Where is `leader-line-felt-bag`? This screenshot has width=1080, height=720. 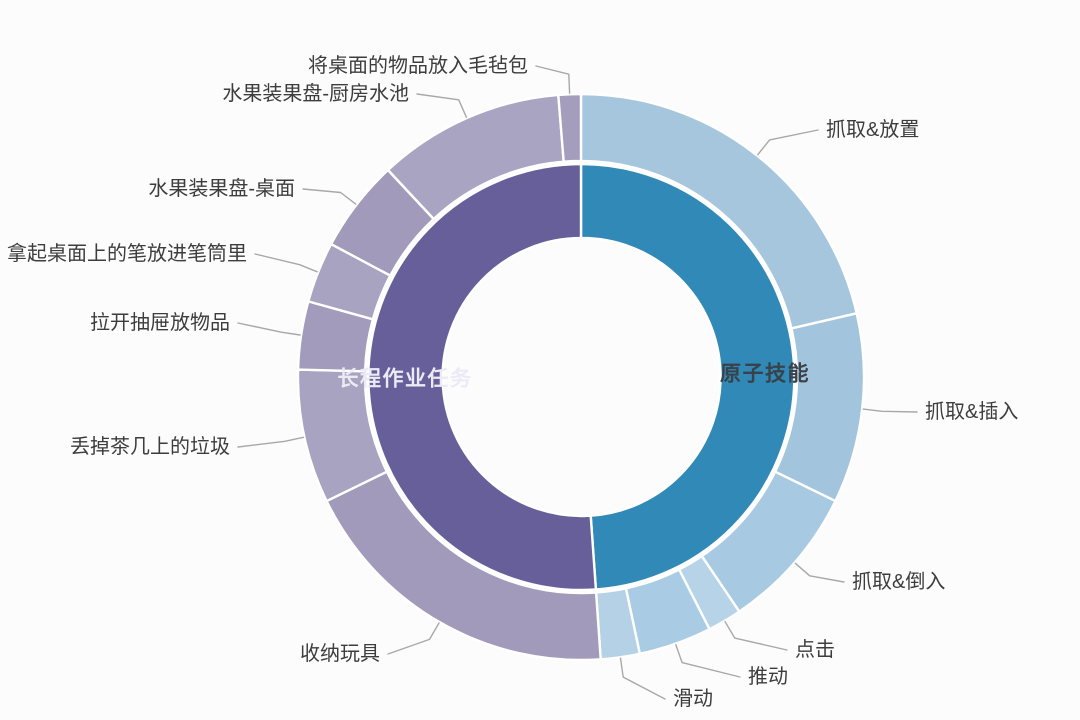
leader-line-felt-bag is located at coordinates (553, 79).